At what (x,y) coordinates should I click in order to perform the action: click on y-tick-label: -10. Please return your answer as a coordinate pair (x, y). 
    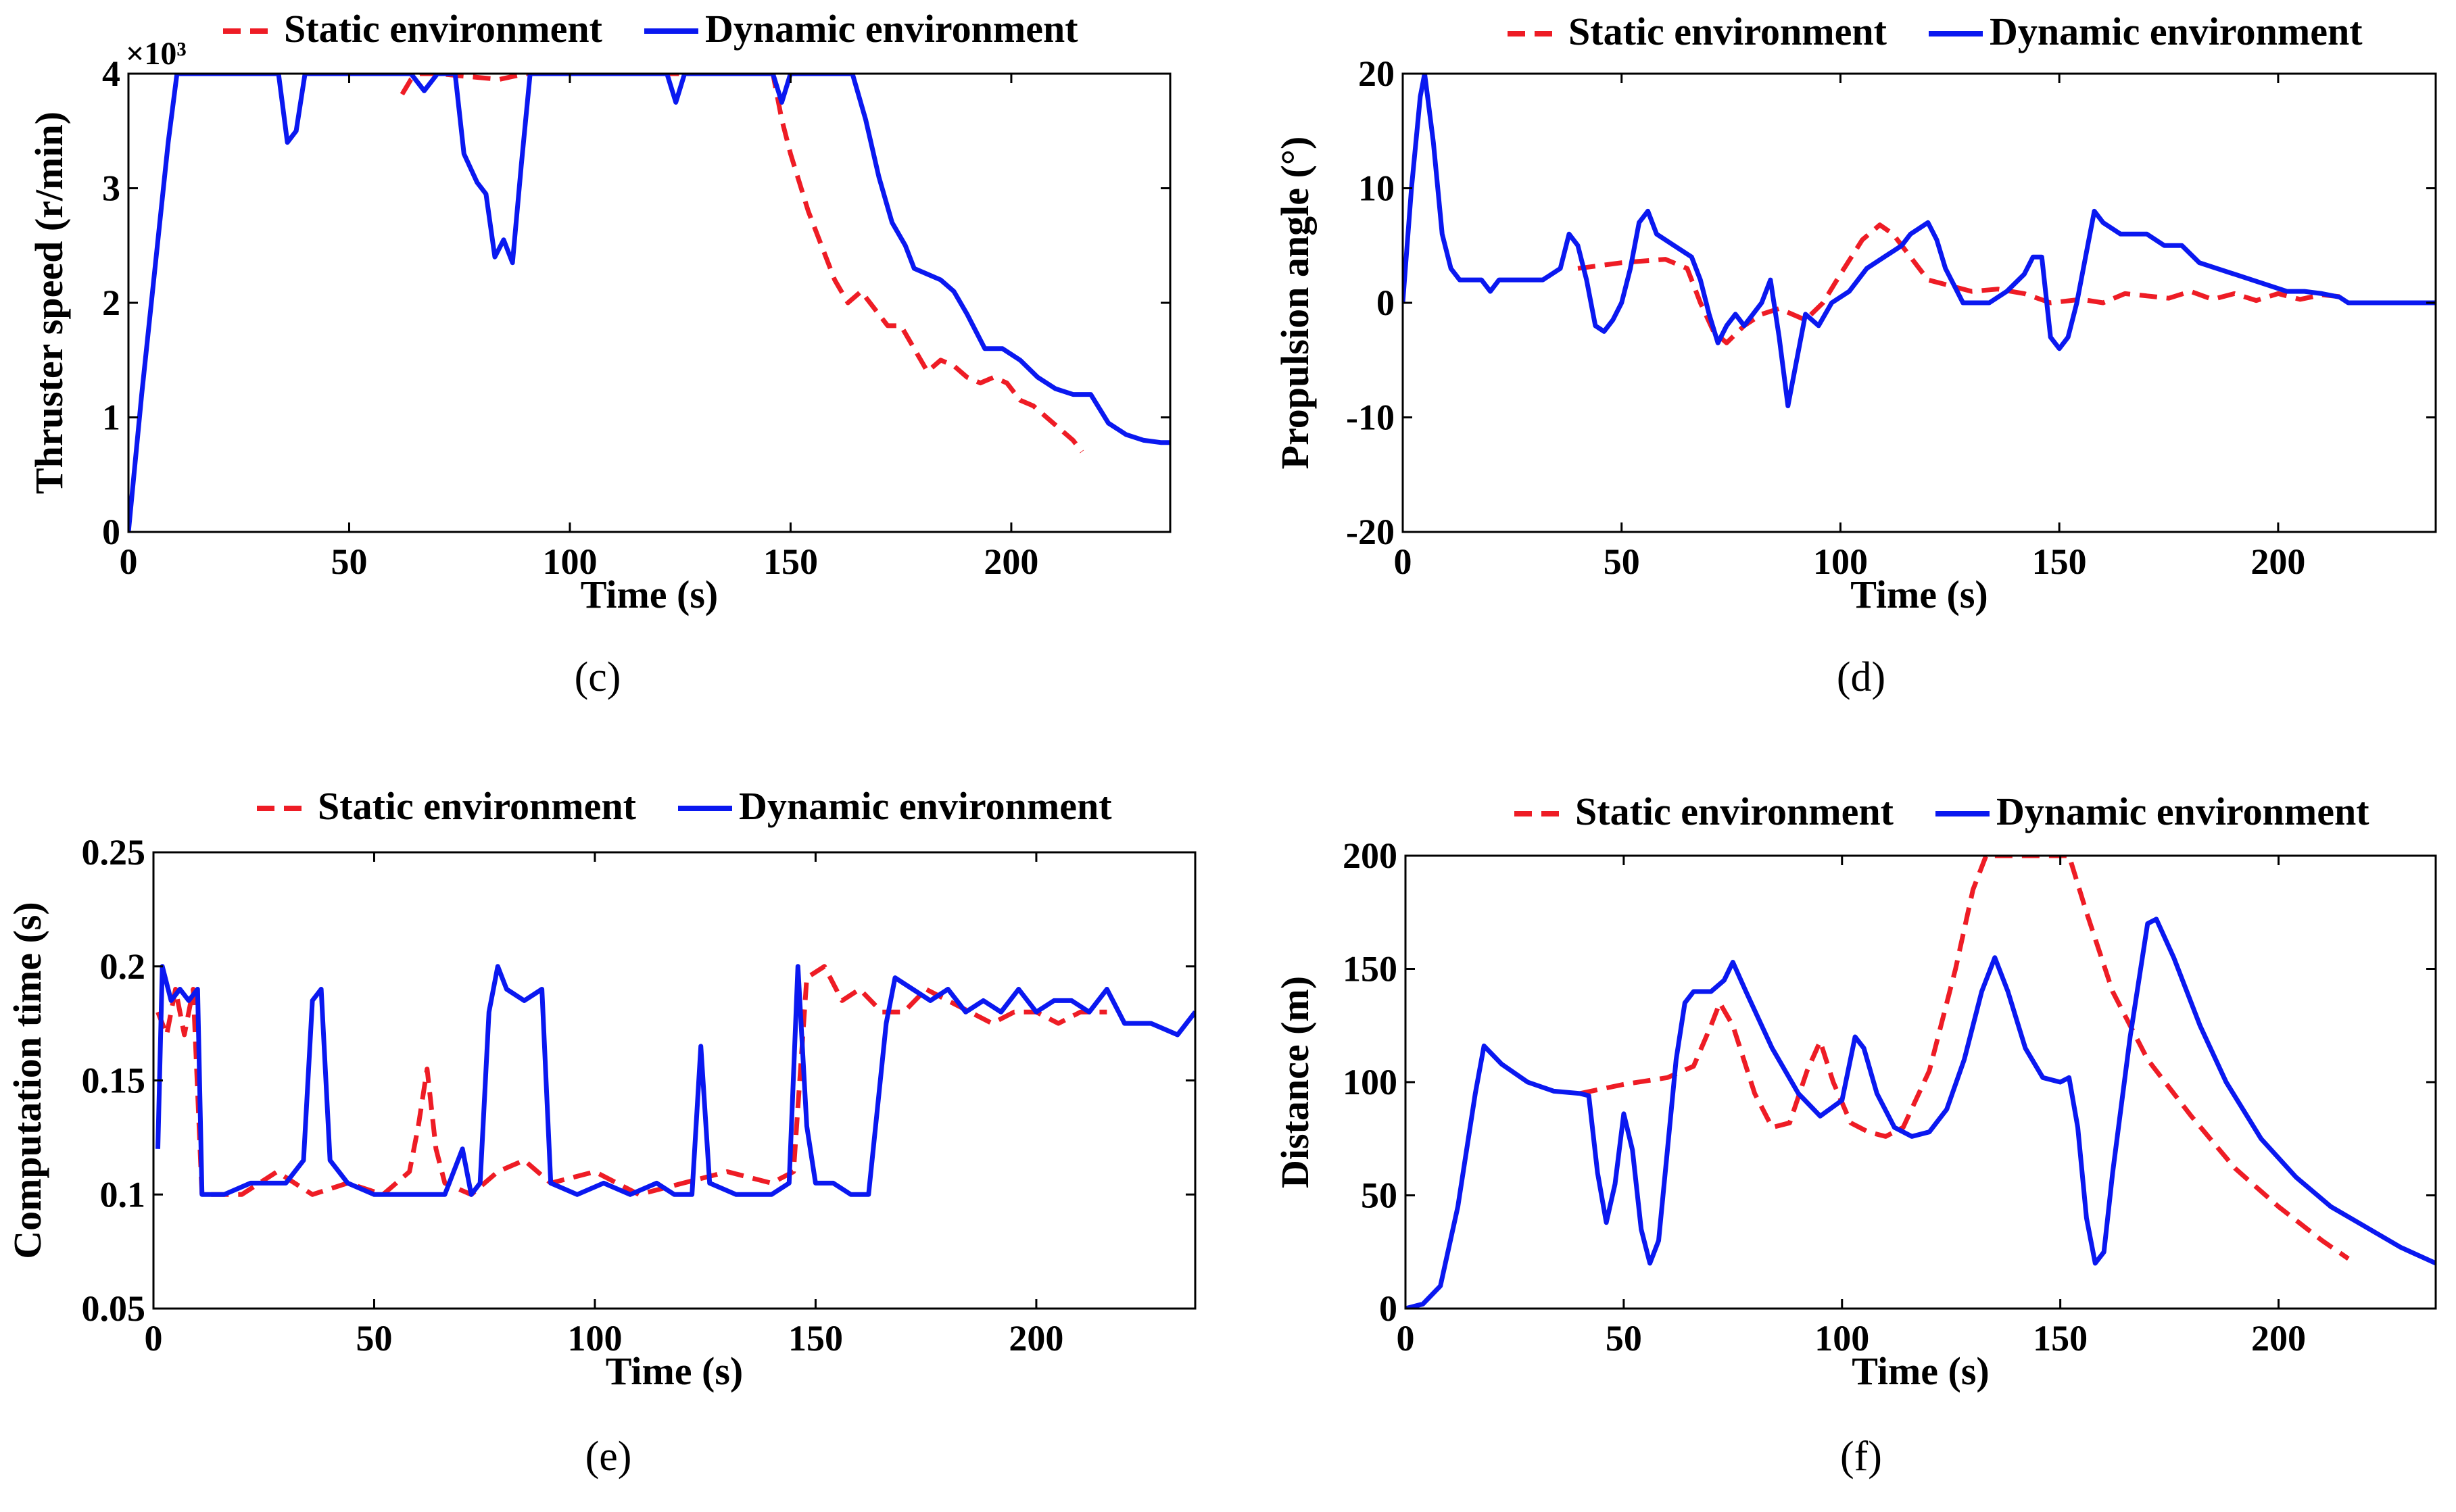
    Looking at the image, I should click on (1370, 417).